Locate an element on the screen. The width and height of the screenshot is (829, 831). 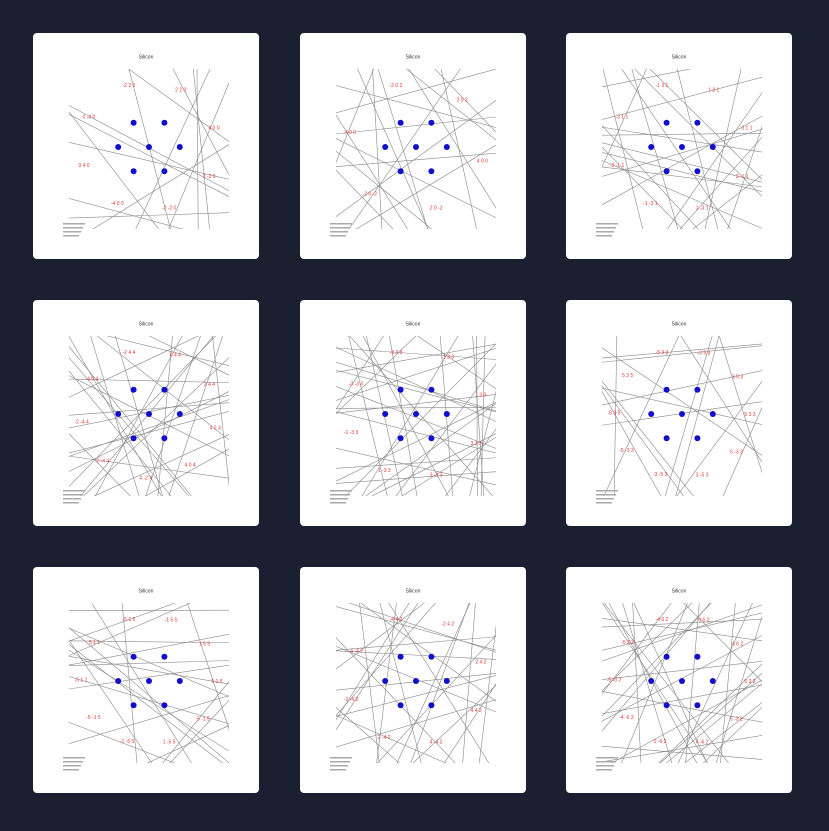
pole-label: -4 4 2 is located at coordinates (396, 620).